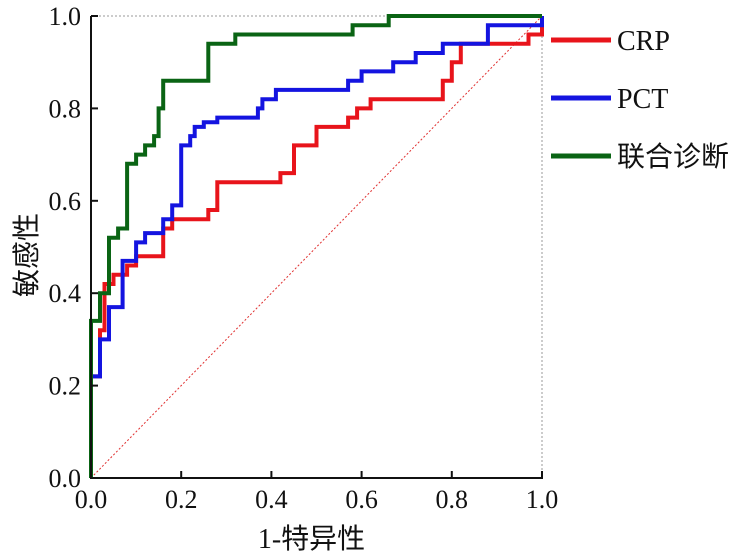 Image resolution: width=752 pixels, height=556 pixels. What do you see at coordinates (65, 478) in the screenshot?
I see `y-tick-label: 0.0` at bounding box center [65, 478].